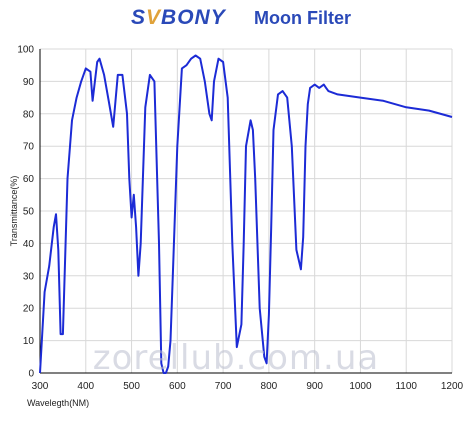 Image resolution: width=472 pixels, height=421 pixels. I want to click on x-tick-label: 800, so click(269, 386).